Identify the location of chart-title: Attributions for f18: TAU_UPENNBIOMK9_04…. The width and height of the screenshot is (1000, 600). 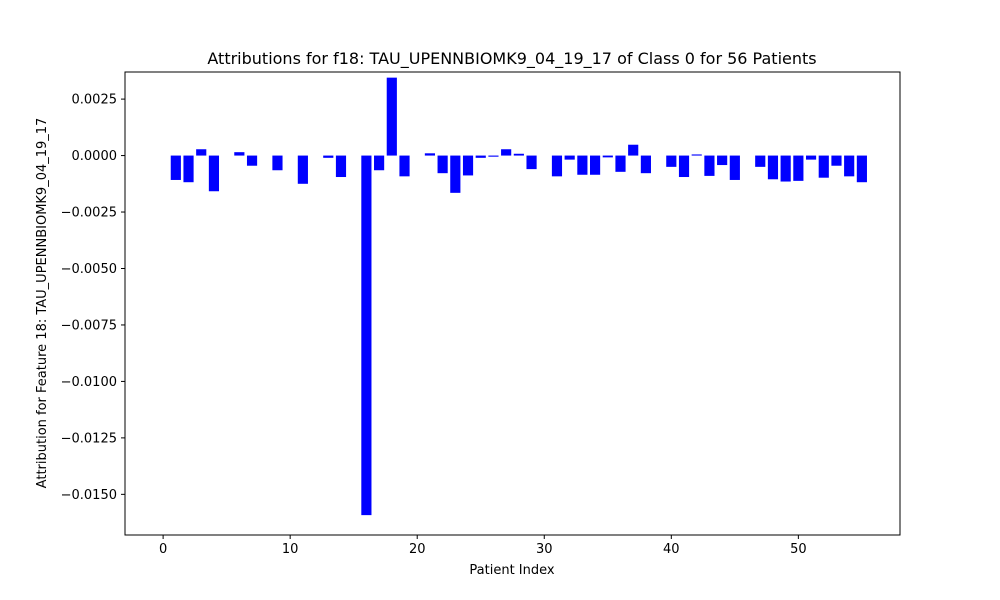
(511, 59).